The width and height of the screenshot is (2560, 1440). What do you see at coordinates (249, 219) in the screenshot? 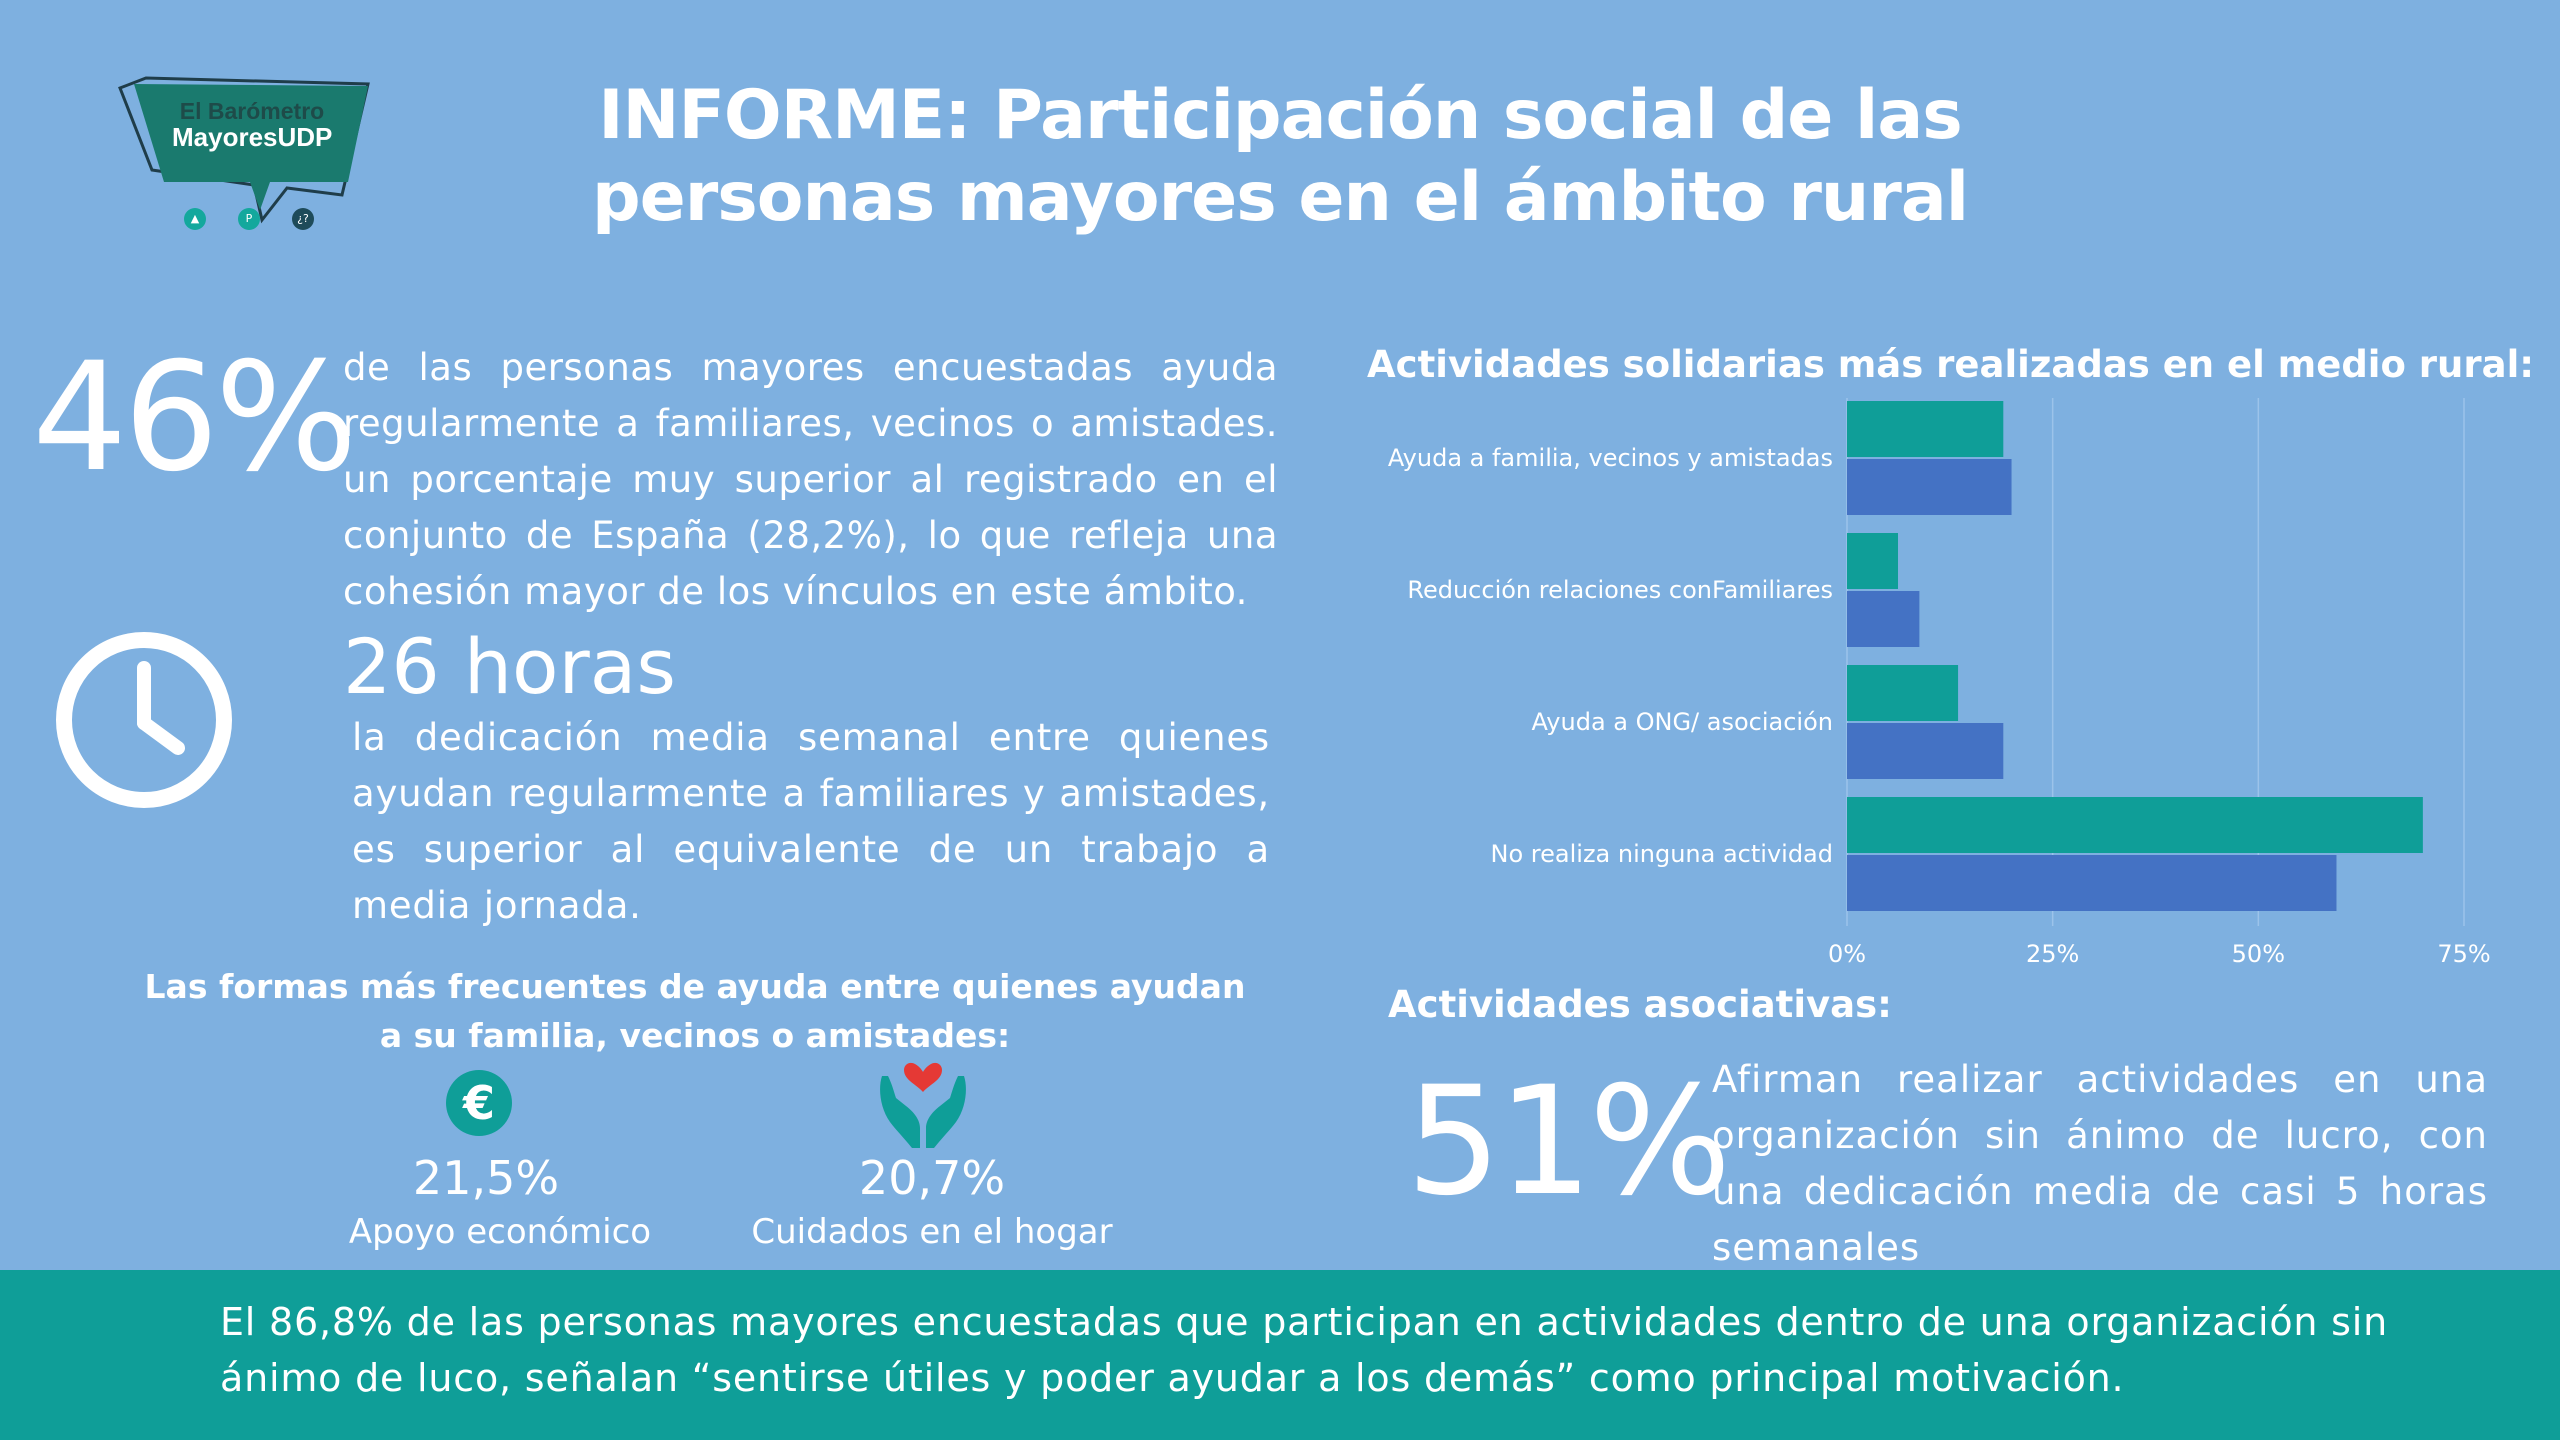
I see `logo-dot-p-icon: P` at bounding box center [249, 219].